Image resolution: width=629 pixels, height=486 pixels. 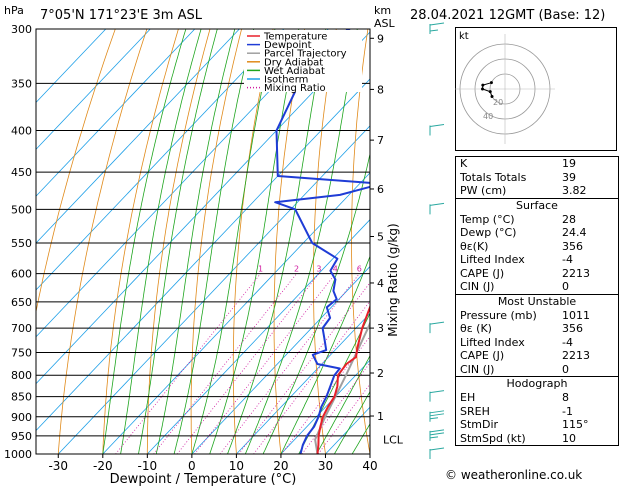 I want to click on unstable-label: Pressure (mb), so click(x=498, y=315).